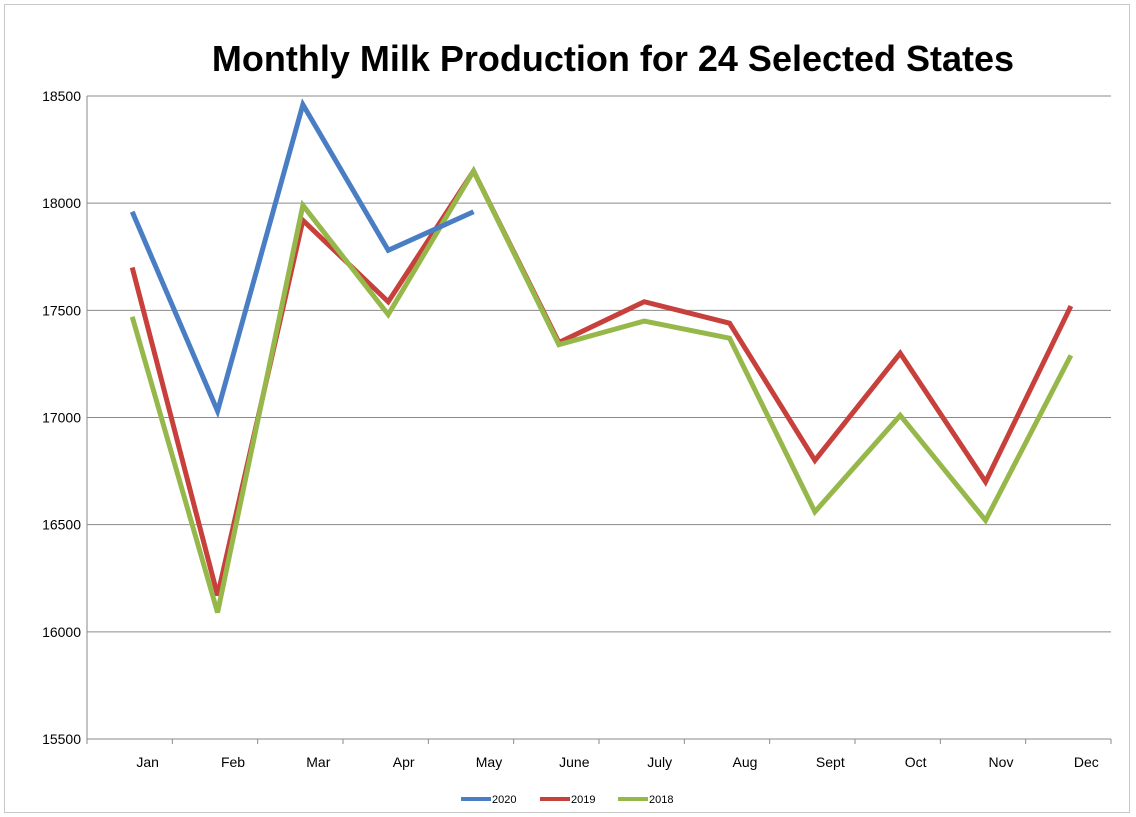 The image size is (1136, 817). Describe the element at coordinates (318, 762) in the screenshot. I see `x-tick-label-Mar: Mar` at that location.